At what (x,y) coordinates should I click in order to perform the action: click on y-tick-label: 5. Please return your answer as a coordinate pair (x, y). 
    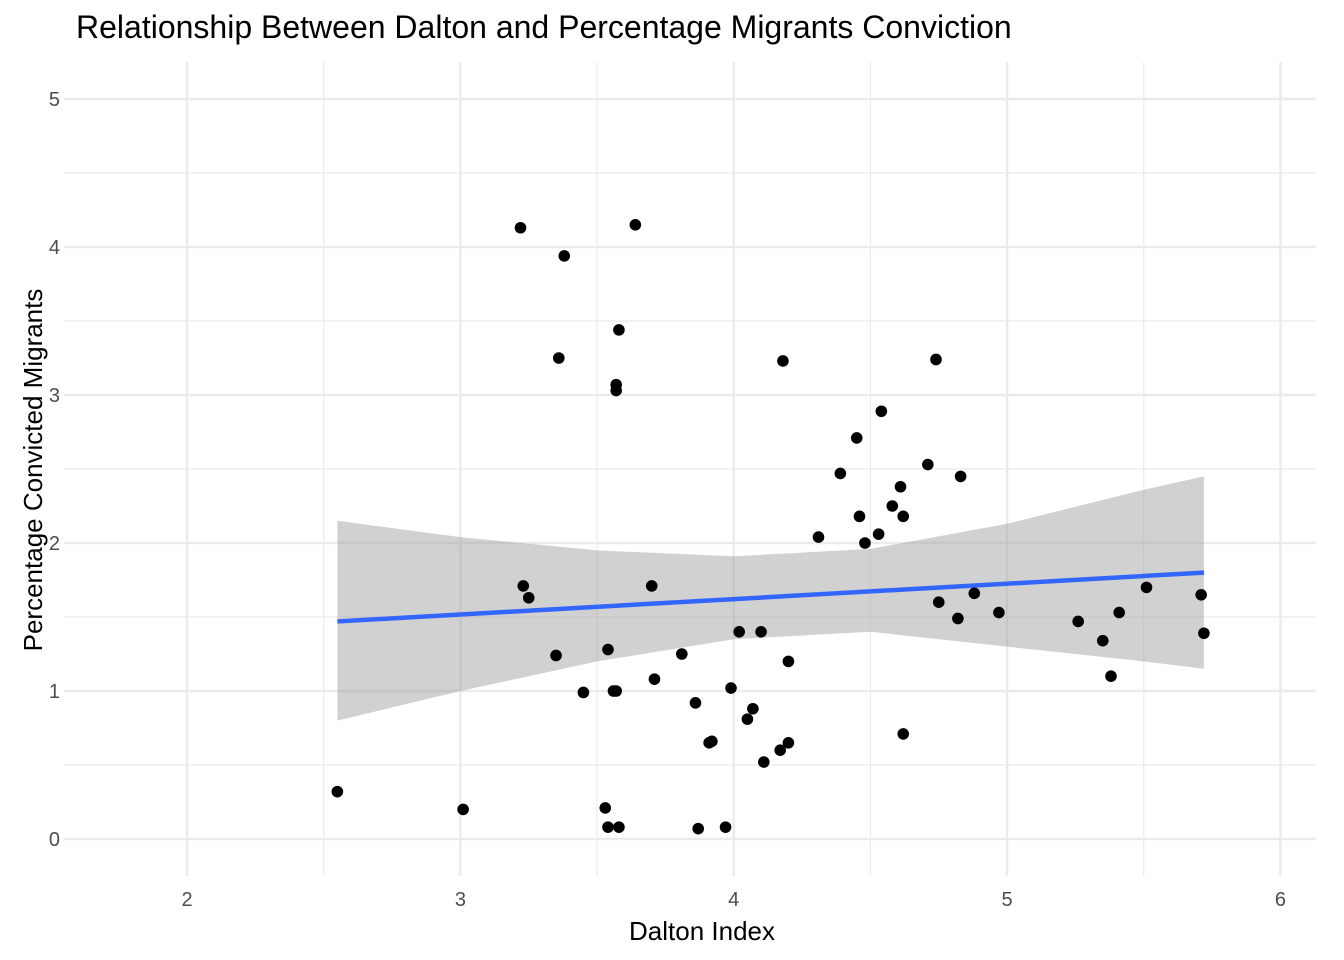
    Looking at the image, I should click on (54, 100).